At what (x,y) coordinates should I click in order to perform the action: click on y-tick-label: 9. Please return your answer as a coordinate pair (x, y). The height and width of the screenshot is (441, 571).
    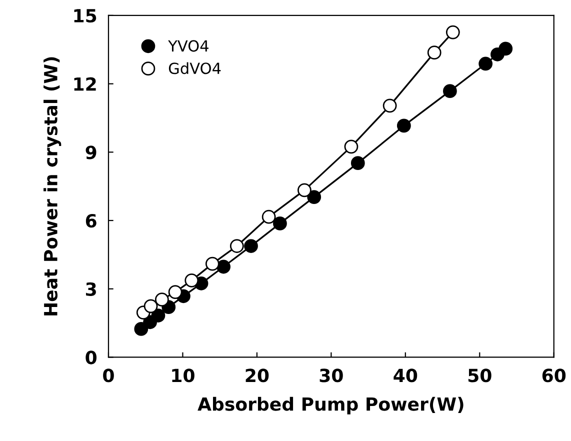
    Looking at the image, I should click on (91, 153).